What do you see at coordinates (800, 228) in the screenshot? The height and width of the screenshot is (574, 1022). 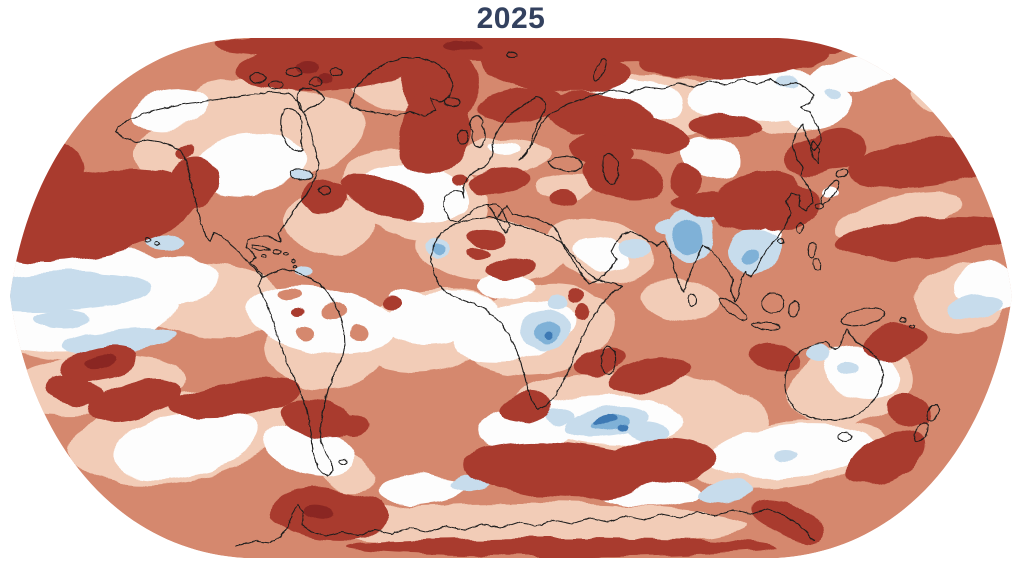 I see `coastline-taiwan` at bounding box center [800, 228].